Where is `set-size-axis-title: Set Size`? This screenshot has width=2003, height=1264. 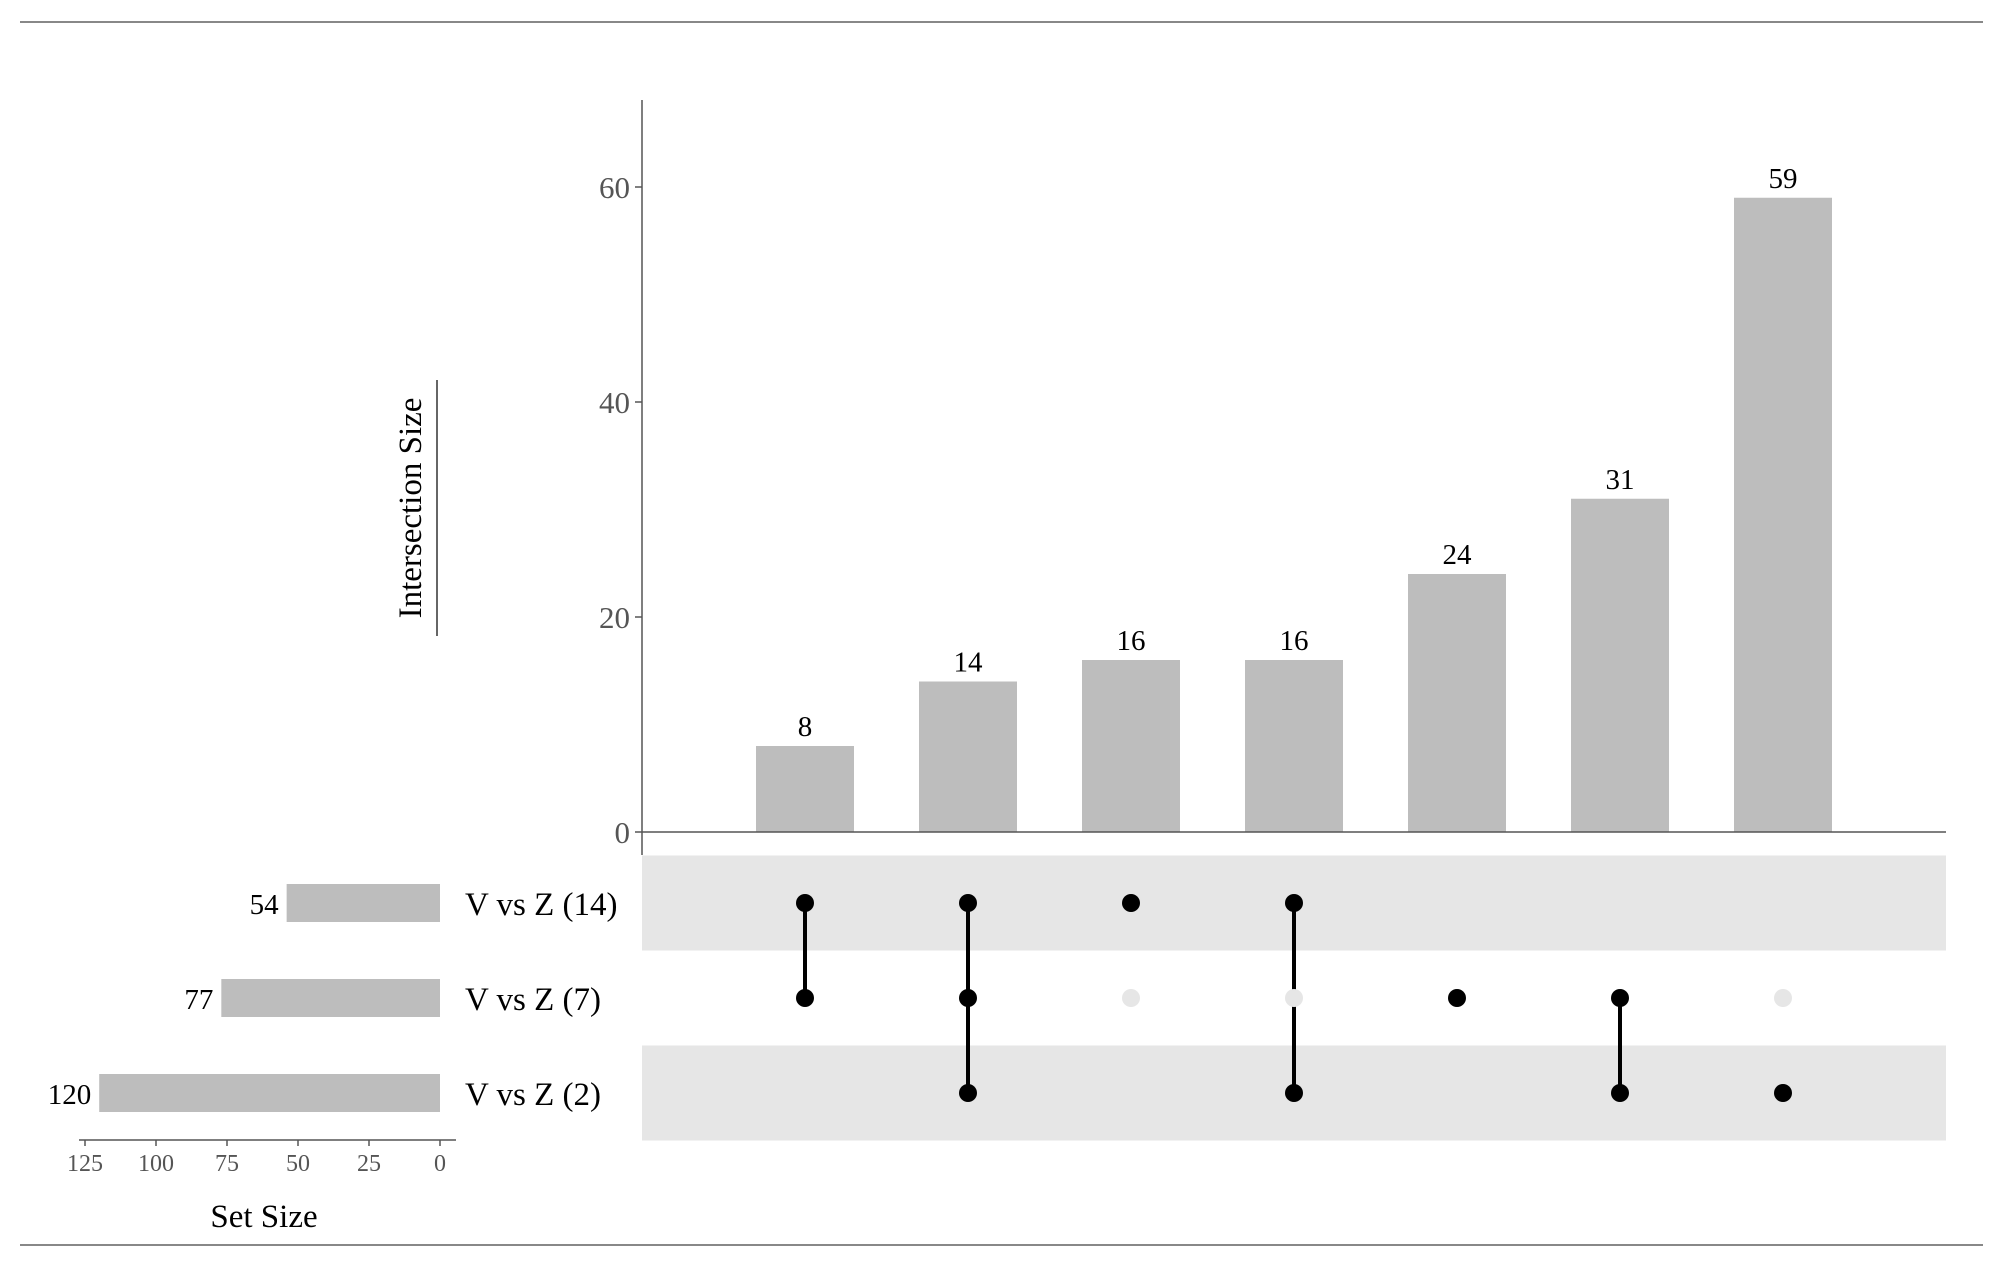 set-size-axis-title: Set Size is located at coordinates (263, 1217).